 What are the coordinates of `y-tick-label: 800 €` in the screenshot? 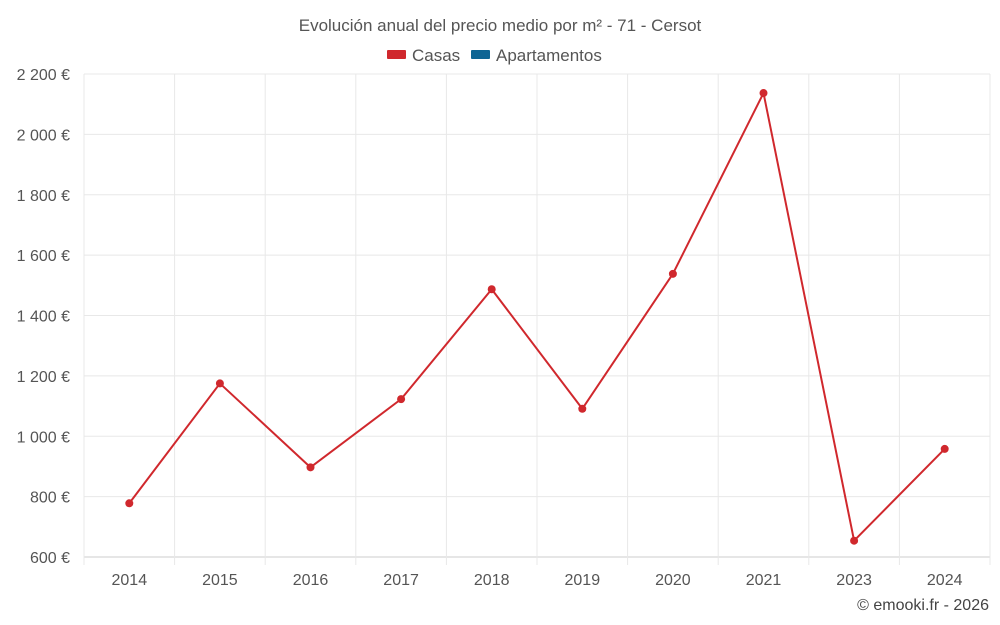 It's located at (50, 498).